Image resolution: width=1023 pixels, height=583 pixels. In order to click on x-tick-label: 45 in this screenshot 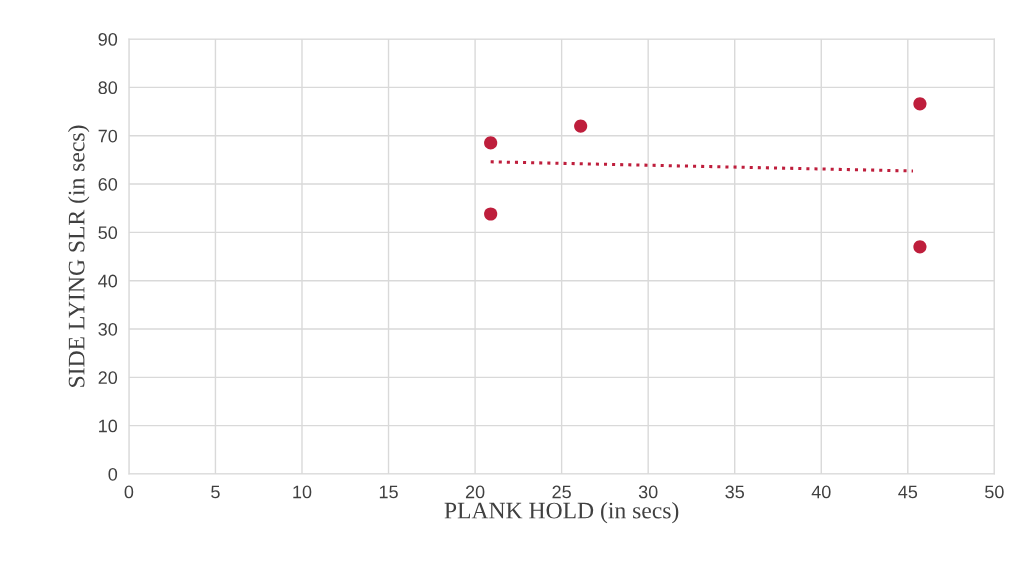, I will do `click(908, 492)`.